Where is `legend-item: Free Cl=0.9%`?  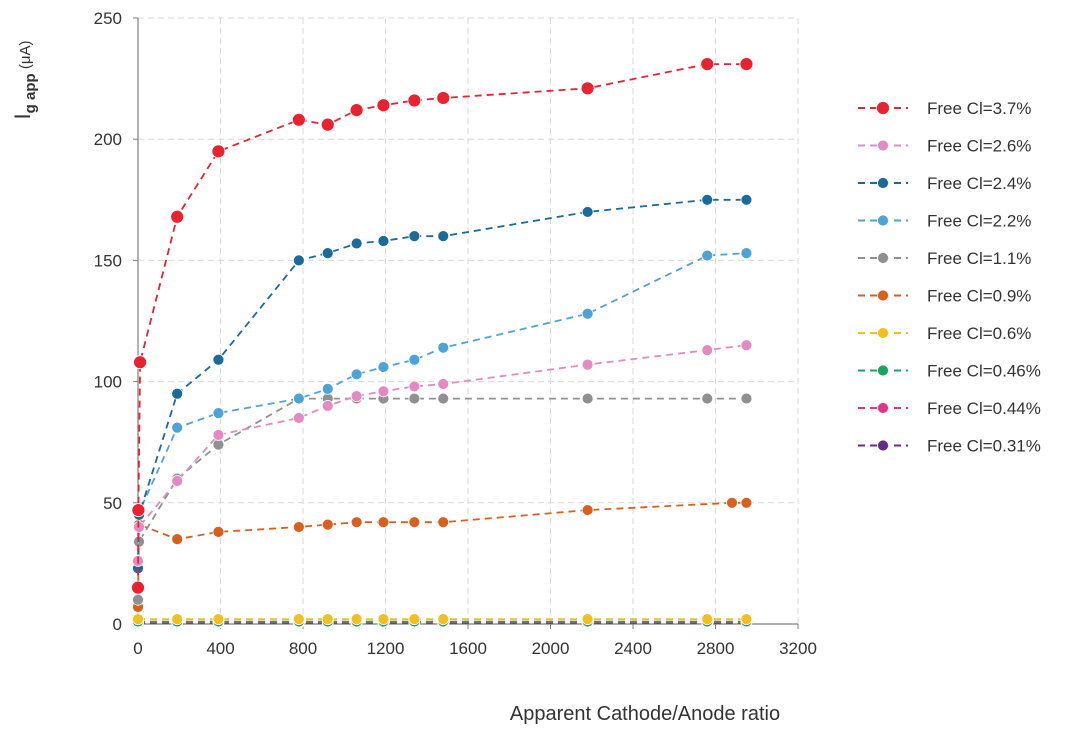 legend-item: Free Cl=0.9% is located at coordinates (944, 296).